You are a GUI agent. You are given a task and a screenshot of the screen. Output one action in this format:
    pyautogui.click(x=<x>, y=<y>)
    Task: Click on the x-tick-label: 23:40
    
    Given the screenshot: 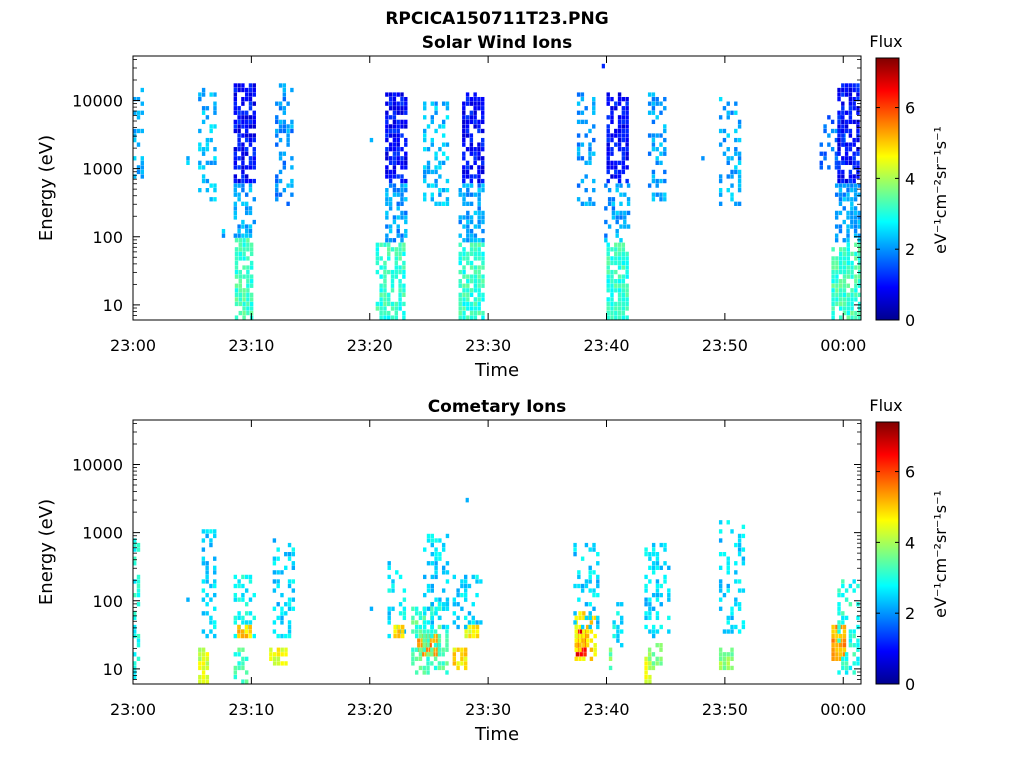 What is the action you would take?
    pyautogui.click(x=606, y=709)
    